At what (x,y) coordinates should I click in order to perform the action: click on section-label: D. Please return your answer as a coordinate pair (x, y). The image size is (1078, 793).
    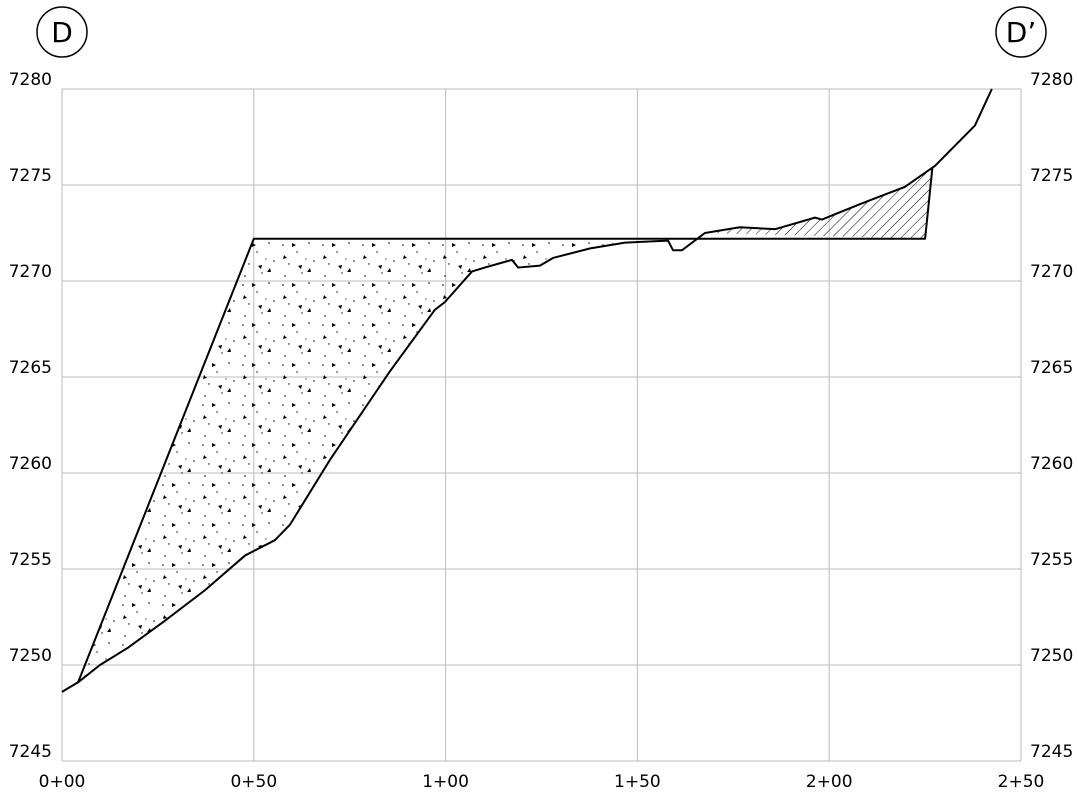
    Looking at the image, I should click on (62, 32).